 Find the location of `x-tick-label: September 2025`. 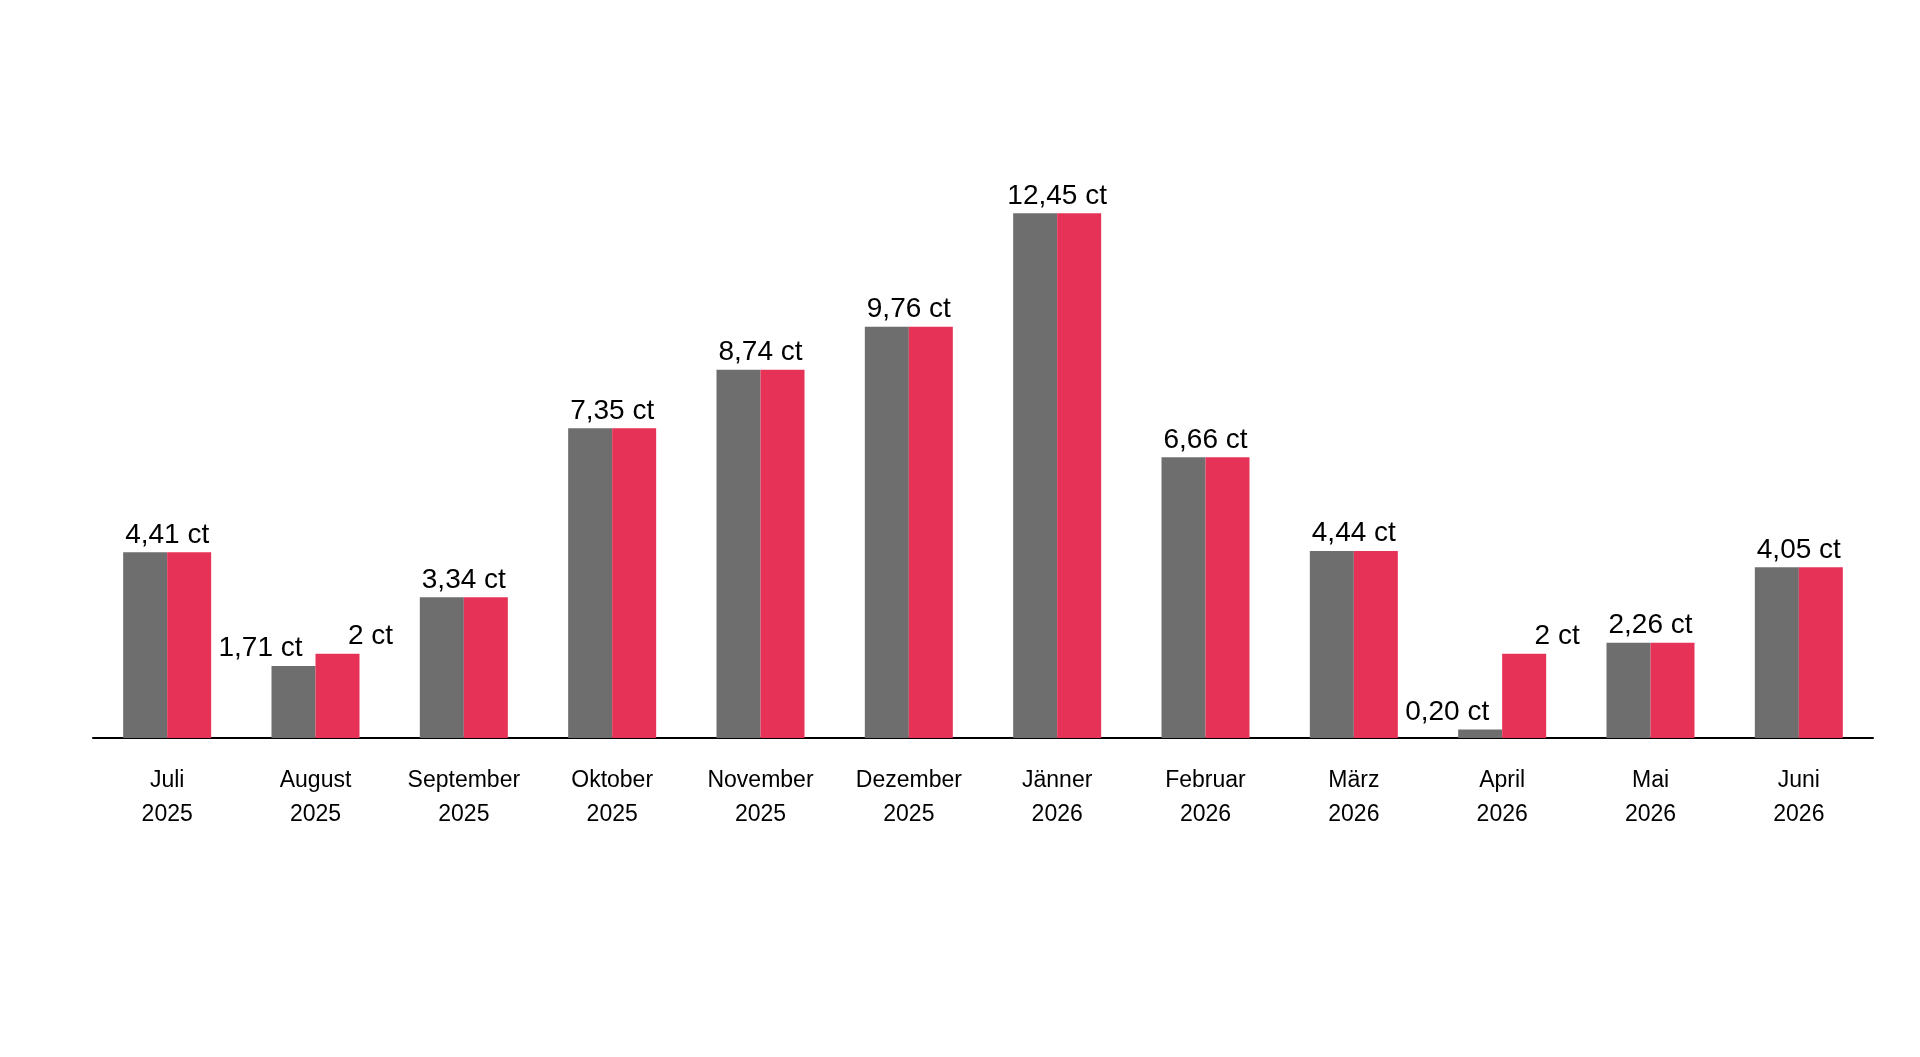

x-tick-label: September 2025 is located at coordinates (464, 796).